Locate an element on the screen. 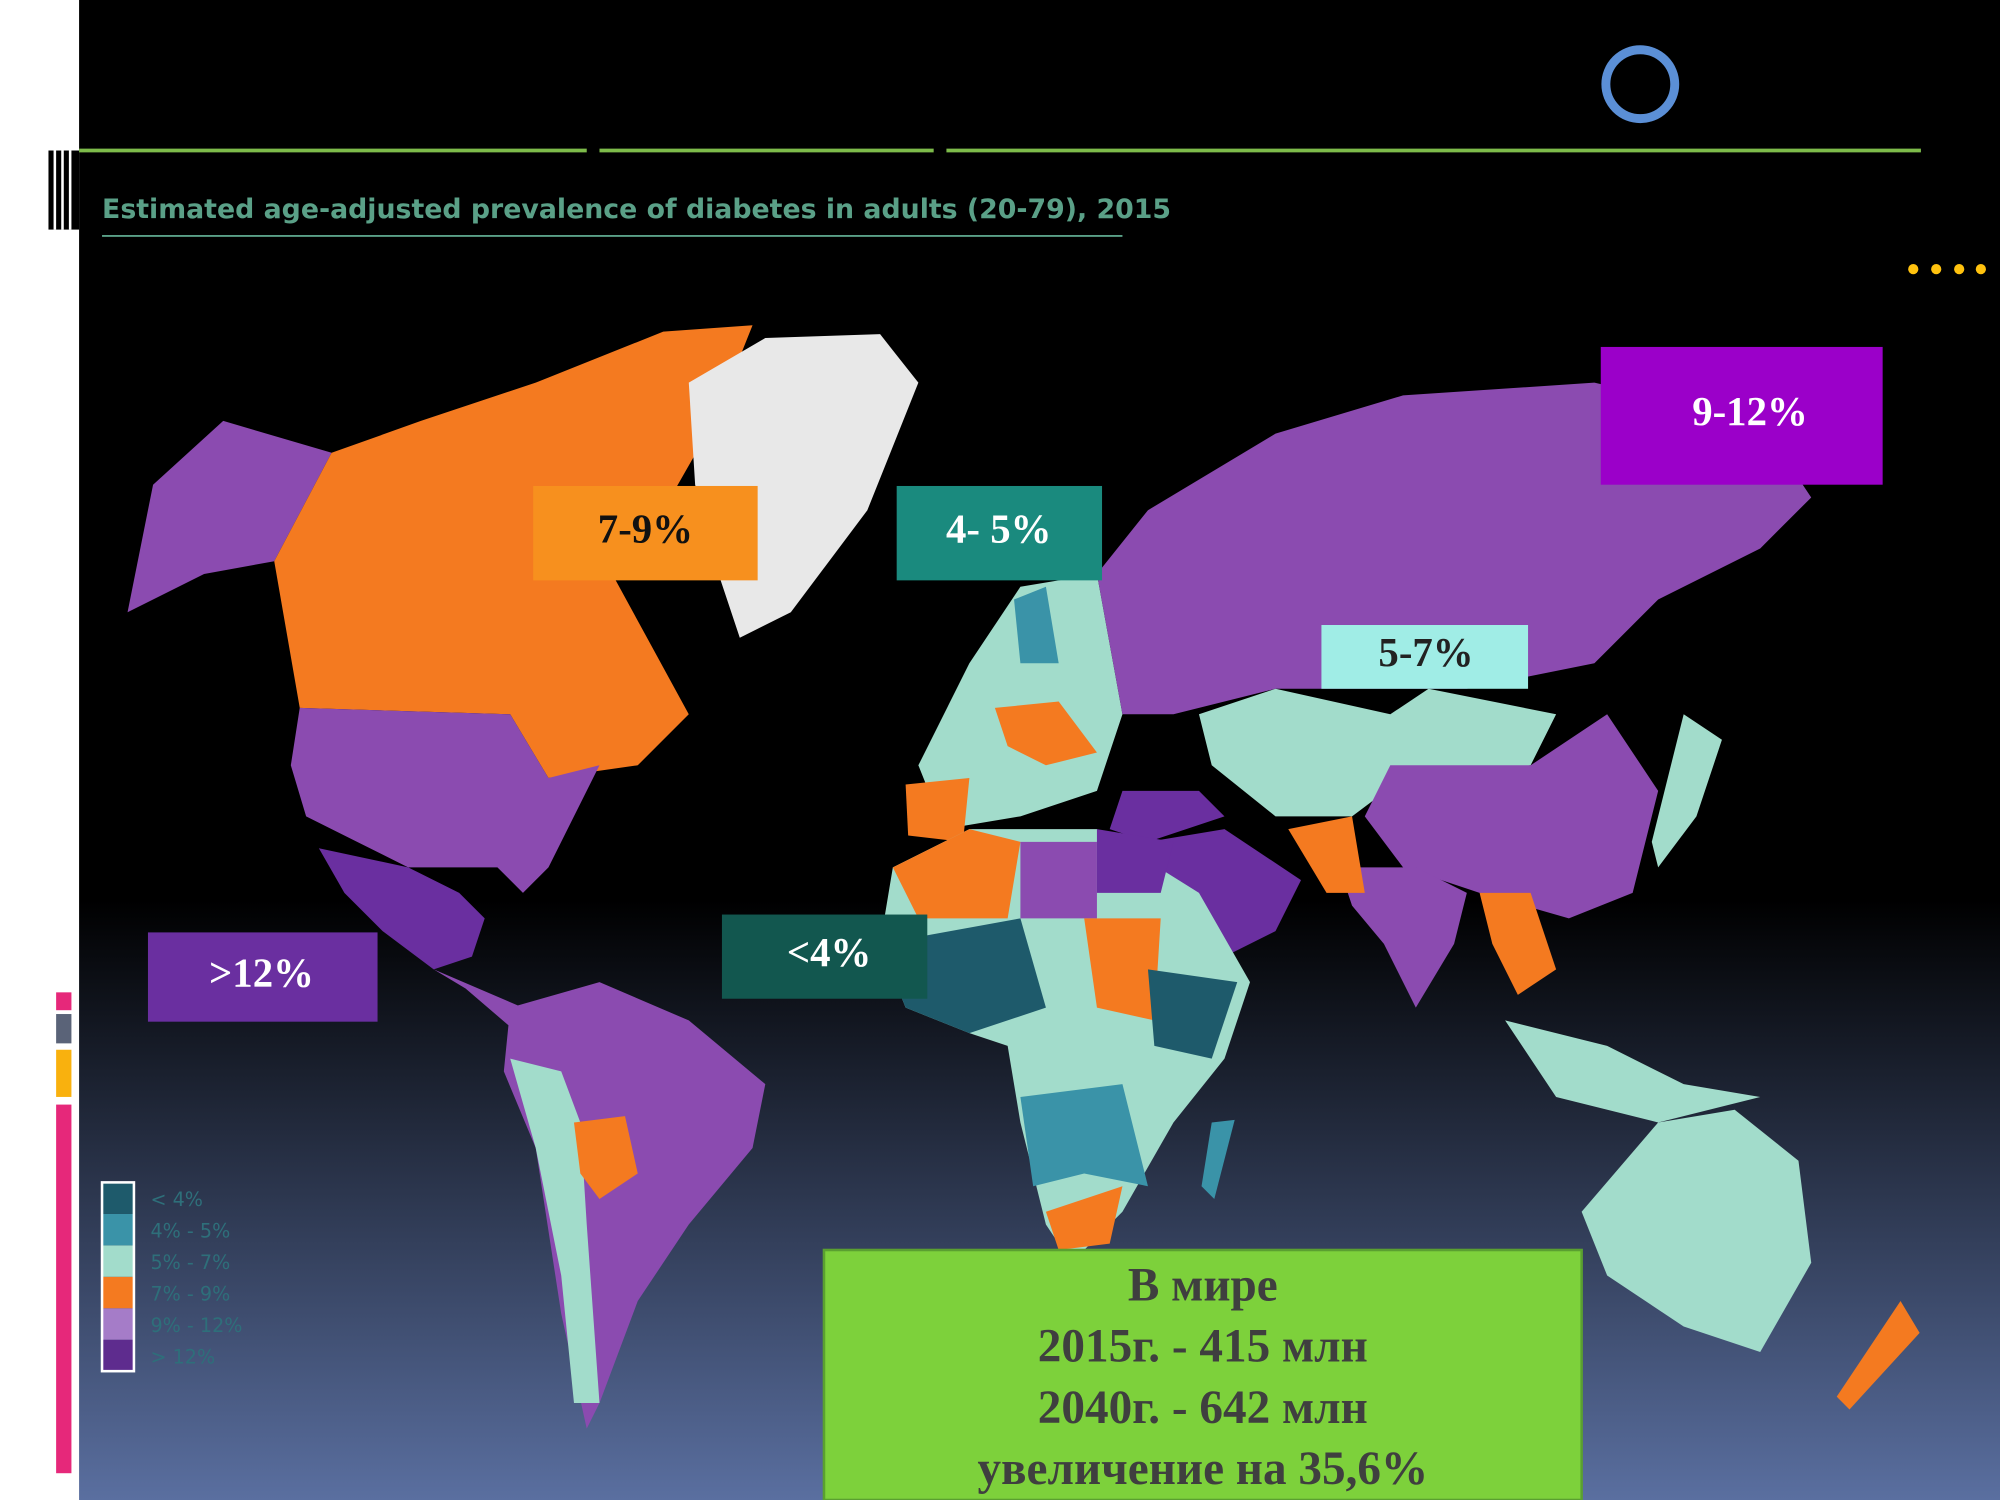  info-line: 2015г. - 415 млн is located at coordinates (1203, 1347).